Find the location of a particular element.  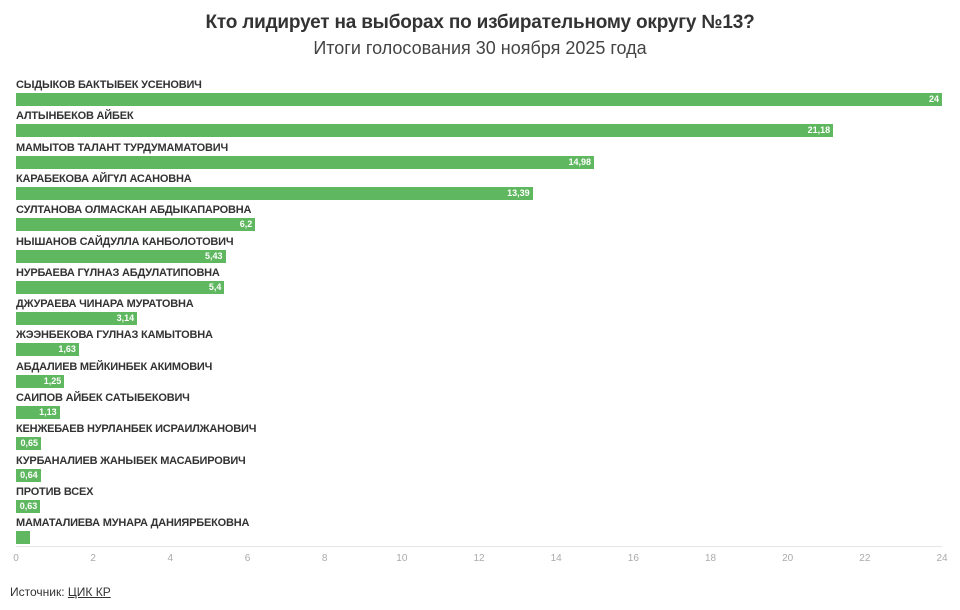

bar-row: МАМАТАЛИЕВА МУНАРА ДАНИЯРБЕКОВНА is located at coordinates (479, 531).